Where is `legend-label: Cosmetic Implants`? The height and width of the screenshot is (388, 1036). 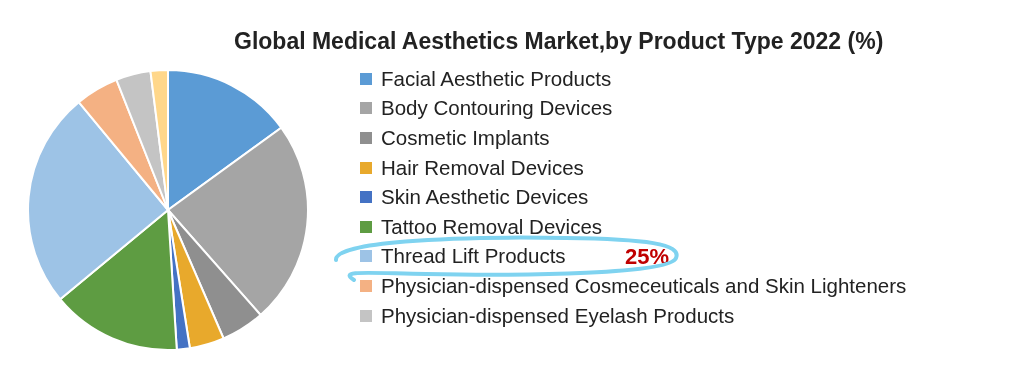
legend-label: Cosmetic Implants is located at coordinates (465, 137).